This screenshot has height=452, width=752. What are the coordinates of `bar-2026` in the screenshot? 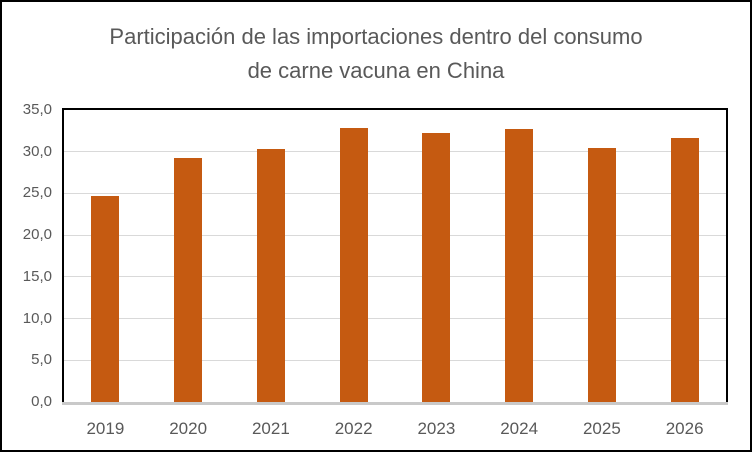 It's located at (684, 269).